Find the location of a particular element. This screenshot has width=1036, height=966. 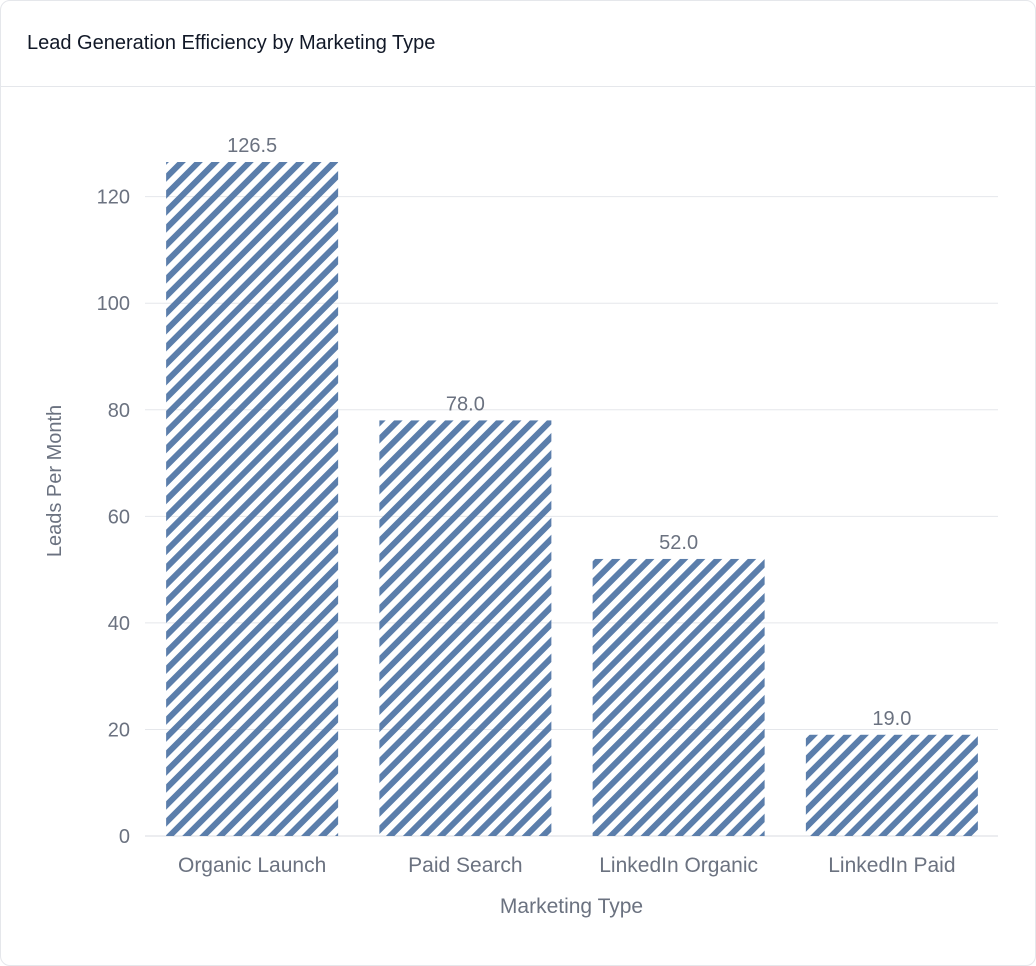

x-tick-label: LinkedIn Organic is located at coordinates (678, 865).